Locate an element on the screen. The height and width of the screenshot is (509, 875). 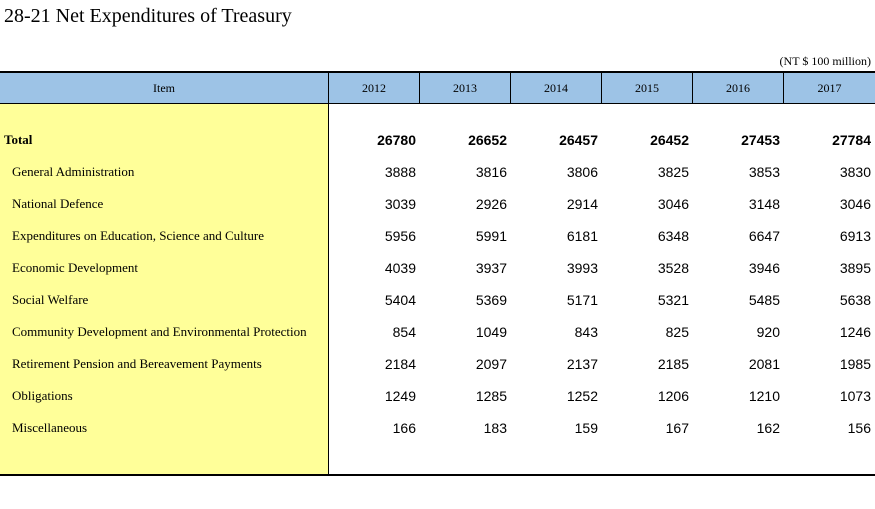
header-item: Item is located at coordinates (164, 88).